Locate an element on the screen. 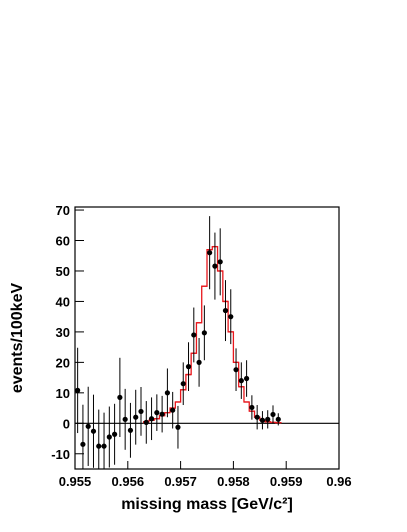  y-tick-label: 10 is located at coordinates (63, 393).